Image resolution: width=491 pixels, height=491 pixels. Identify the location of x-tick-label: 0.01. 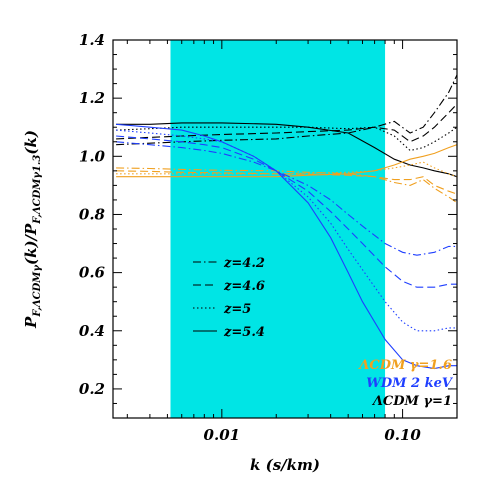
(222, 435).